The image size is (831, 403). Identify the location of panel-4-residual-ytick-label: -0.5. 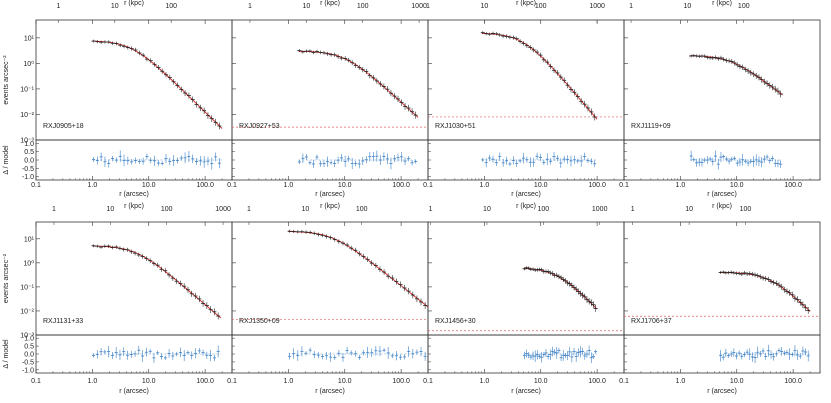
(28, 362).